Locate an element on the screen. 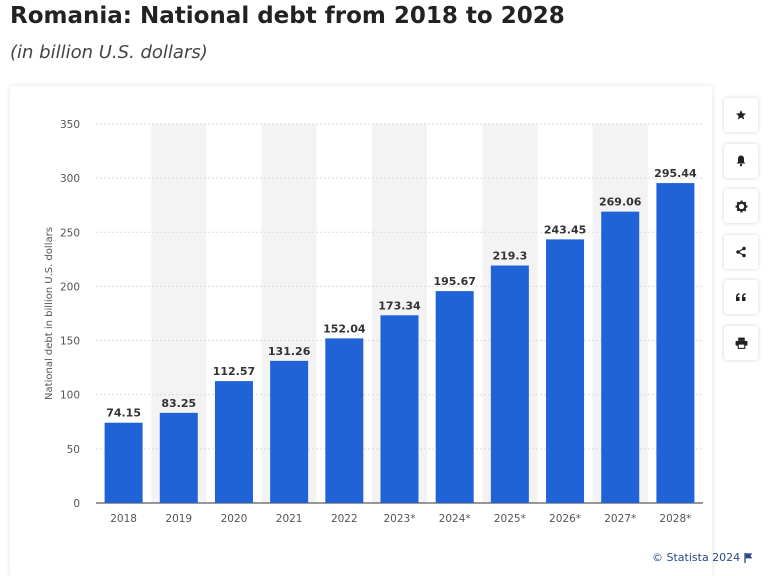 The image size is (768, 576). quote-icon is located at coordinates (741, 297).